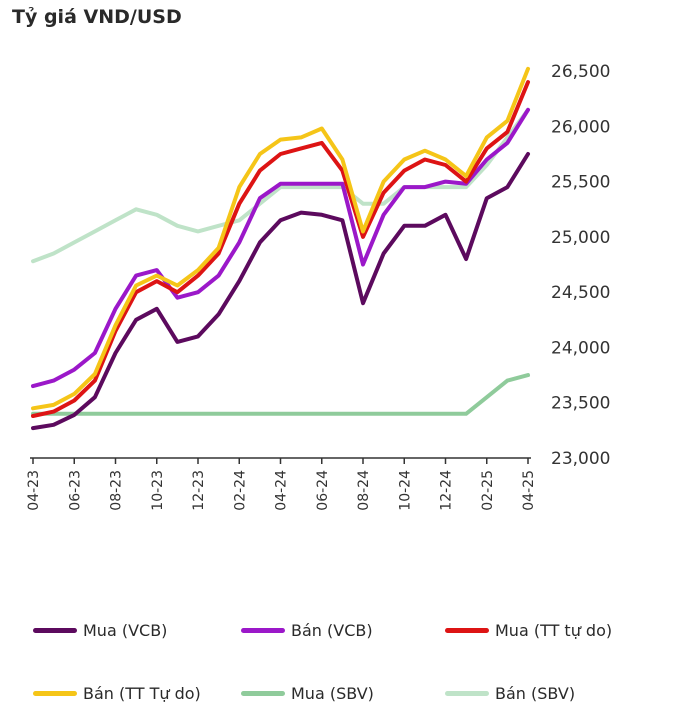 Image resolution: width=688 pixels, height=722 pixels. I want to click on legend-label: Bán (TT Tự do), so click(142, 693).